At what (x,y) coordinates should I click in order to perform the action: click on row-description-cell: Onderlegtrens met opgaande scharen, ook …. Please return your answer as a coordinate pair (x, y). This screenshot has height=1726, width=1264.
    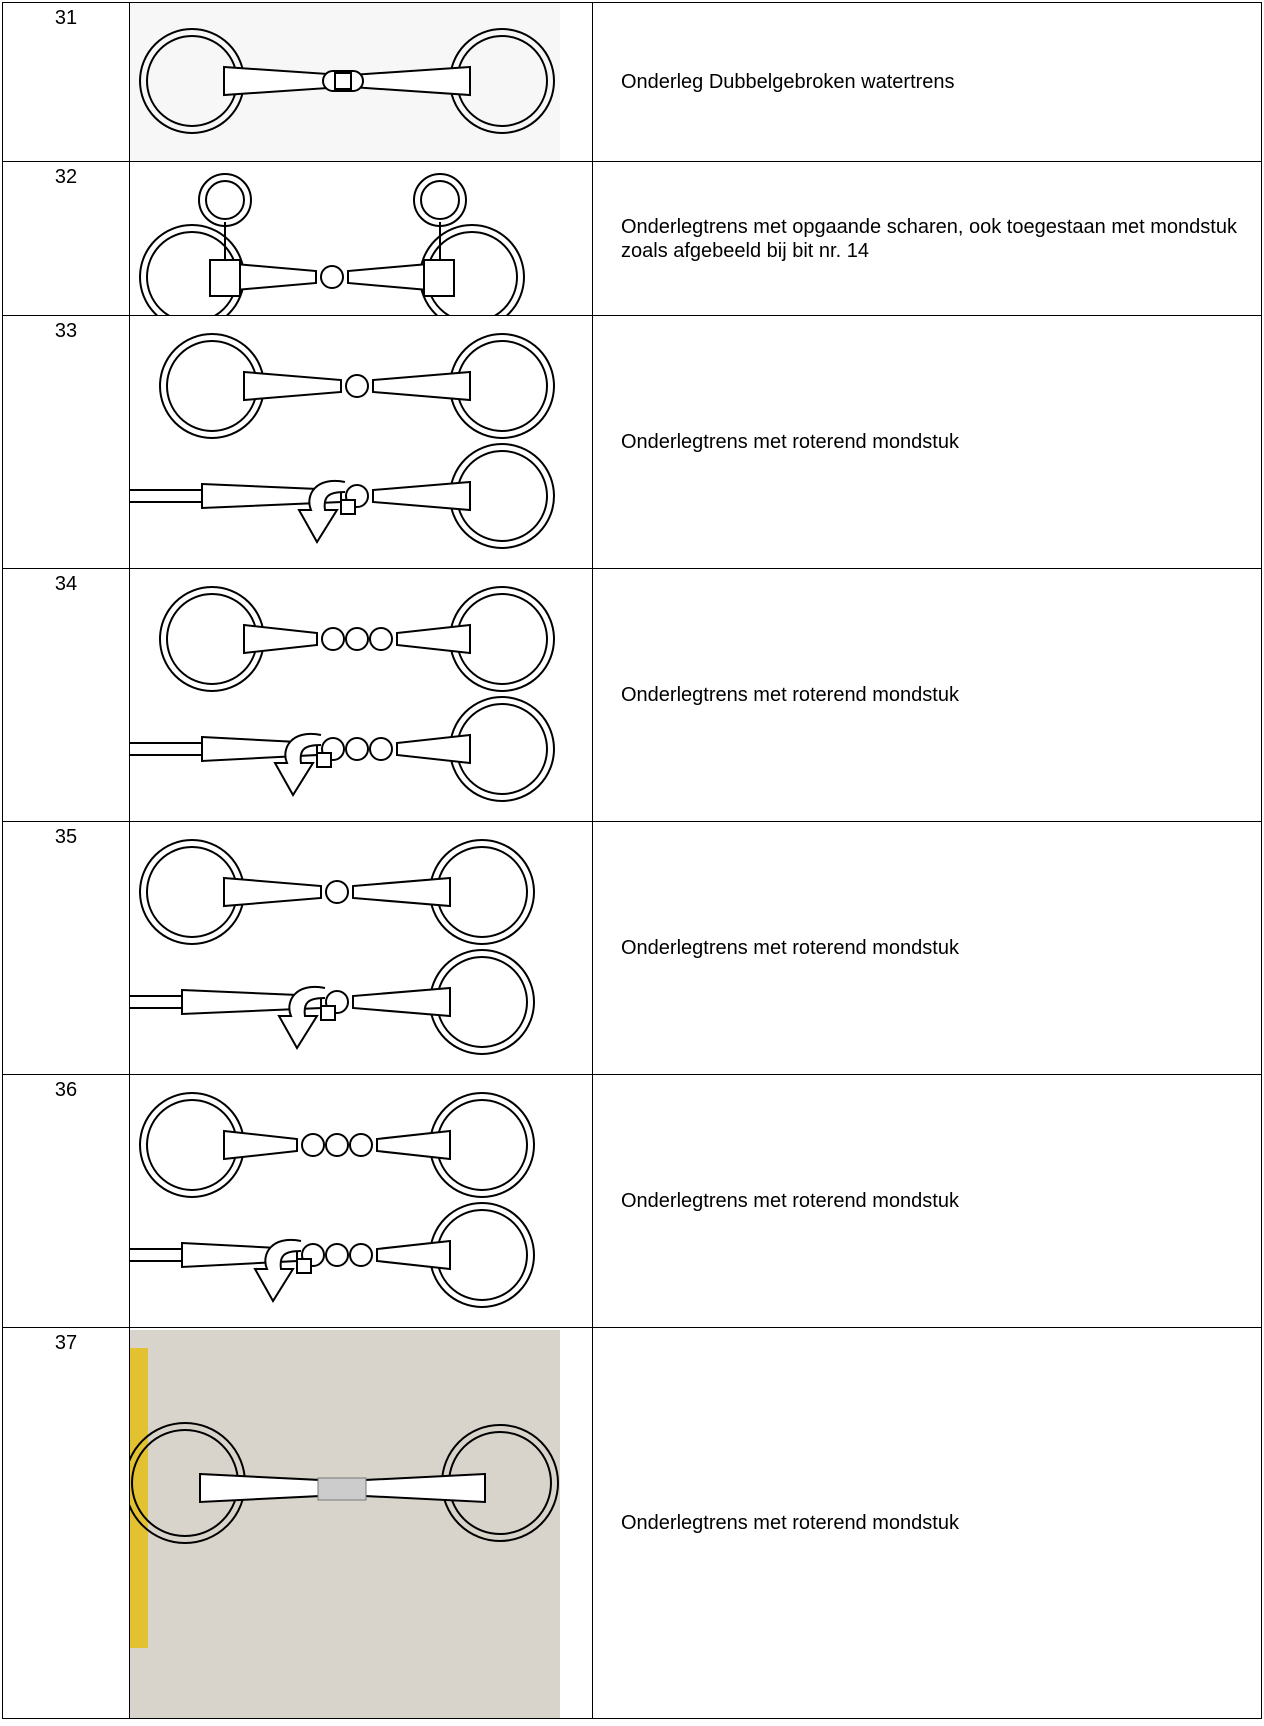
    Looking at the image, I should click on (927, 238).